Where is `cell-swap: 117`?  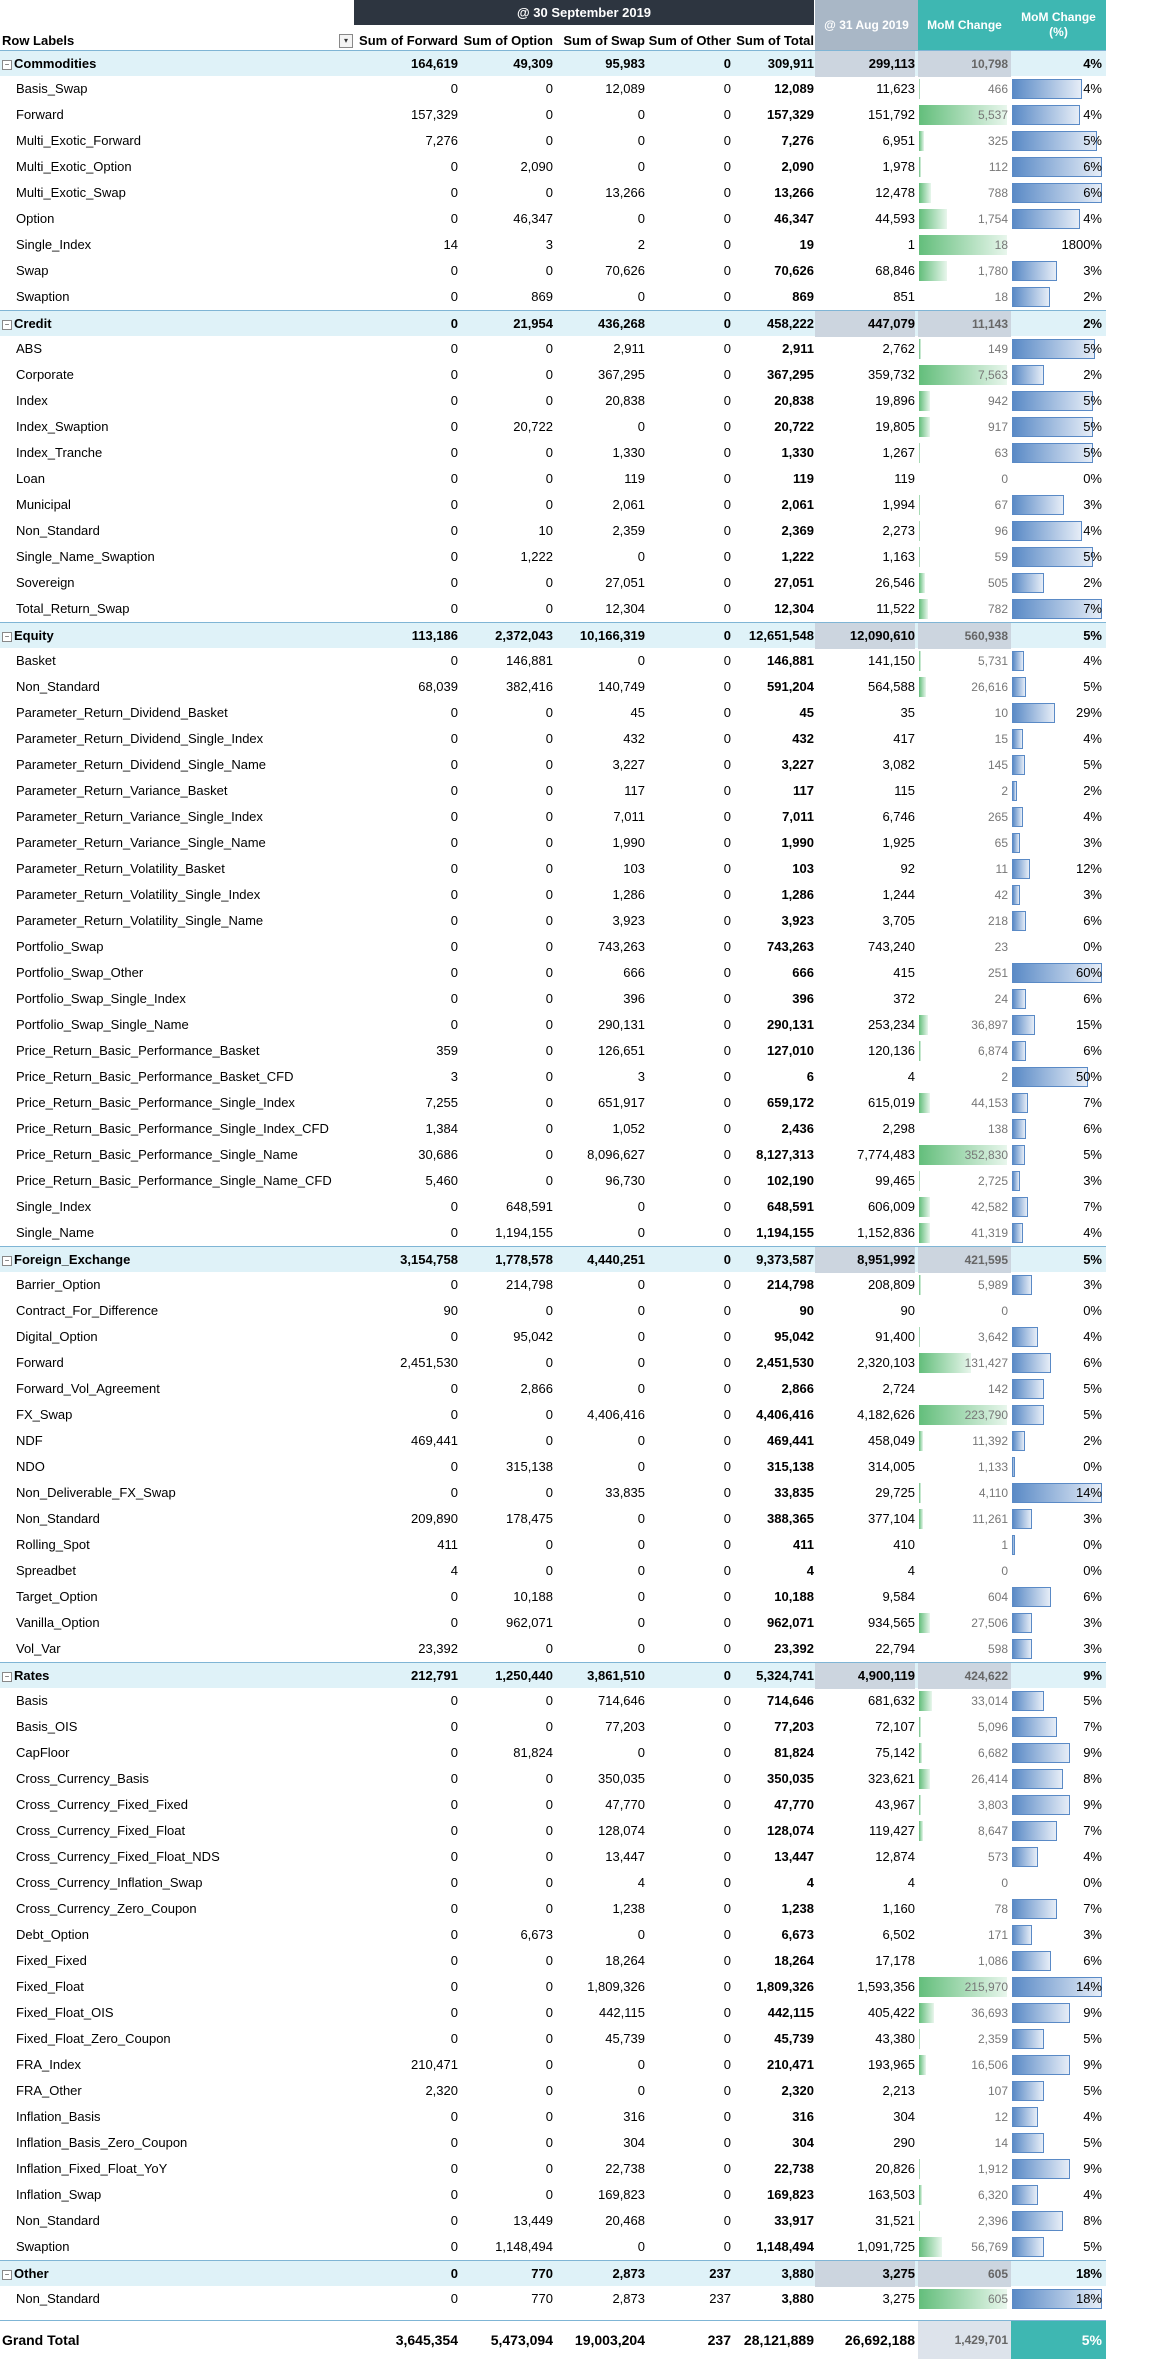 cell-swap: 117 is located at coordinates (634, 790).